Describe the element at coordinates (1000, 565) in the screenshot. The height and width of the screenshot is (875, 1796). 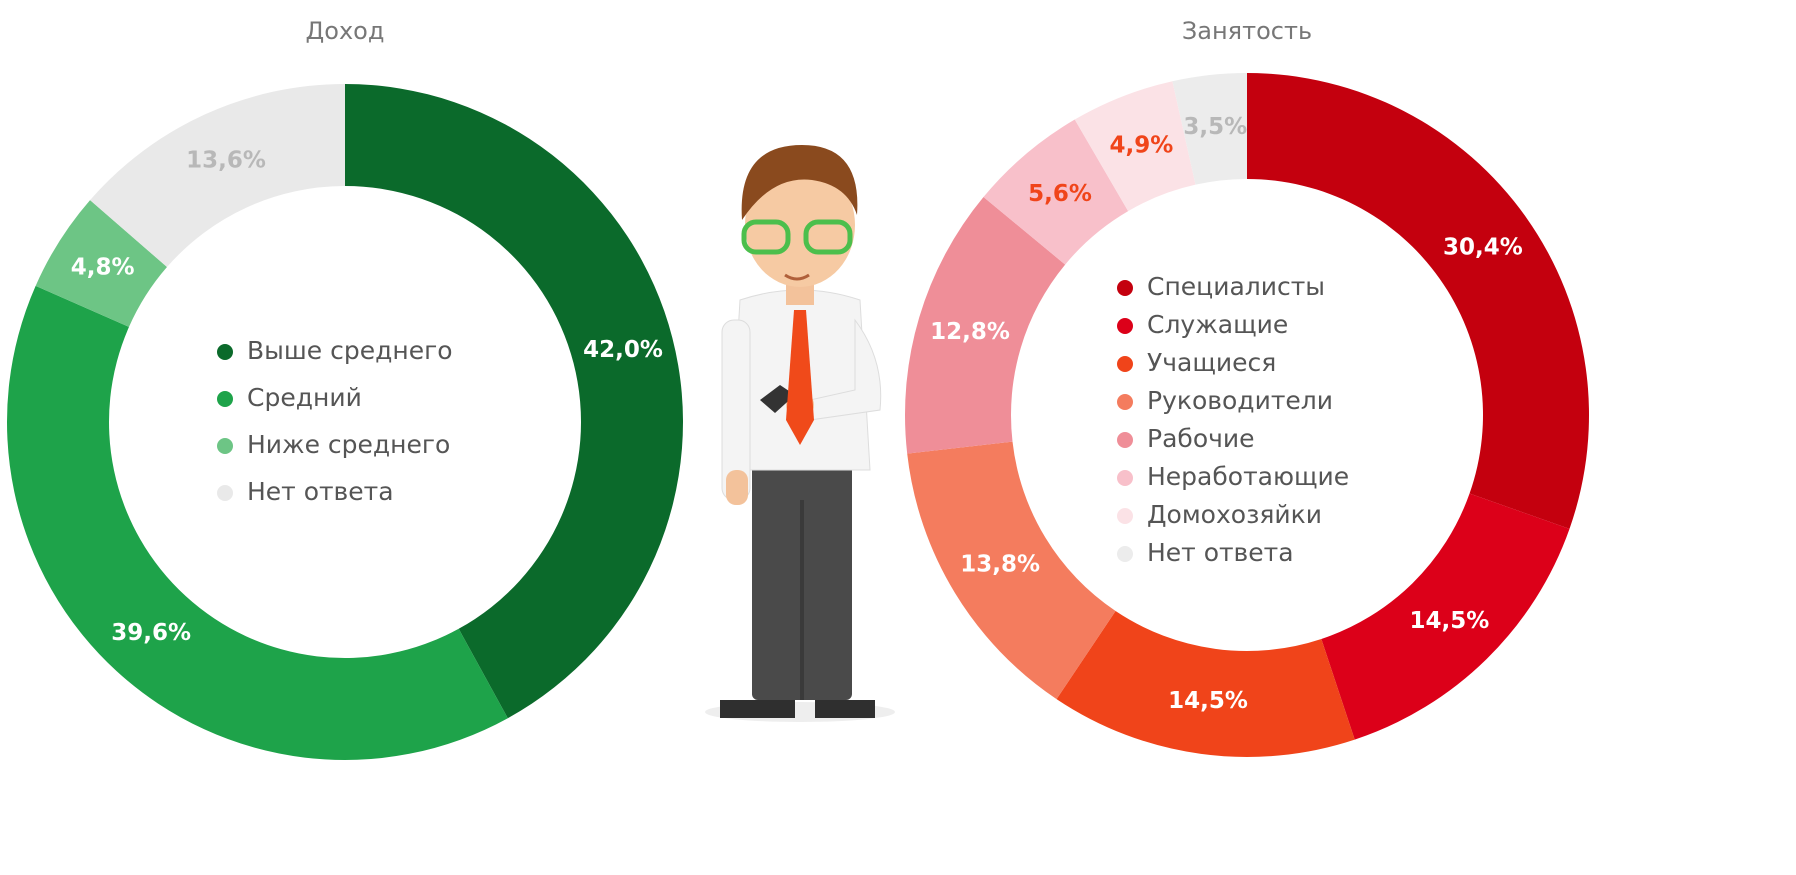
I see `value-label: 13,8%` at that location.